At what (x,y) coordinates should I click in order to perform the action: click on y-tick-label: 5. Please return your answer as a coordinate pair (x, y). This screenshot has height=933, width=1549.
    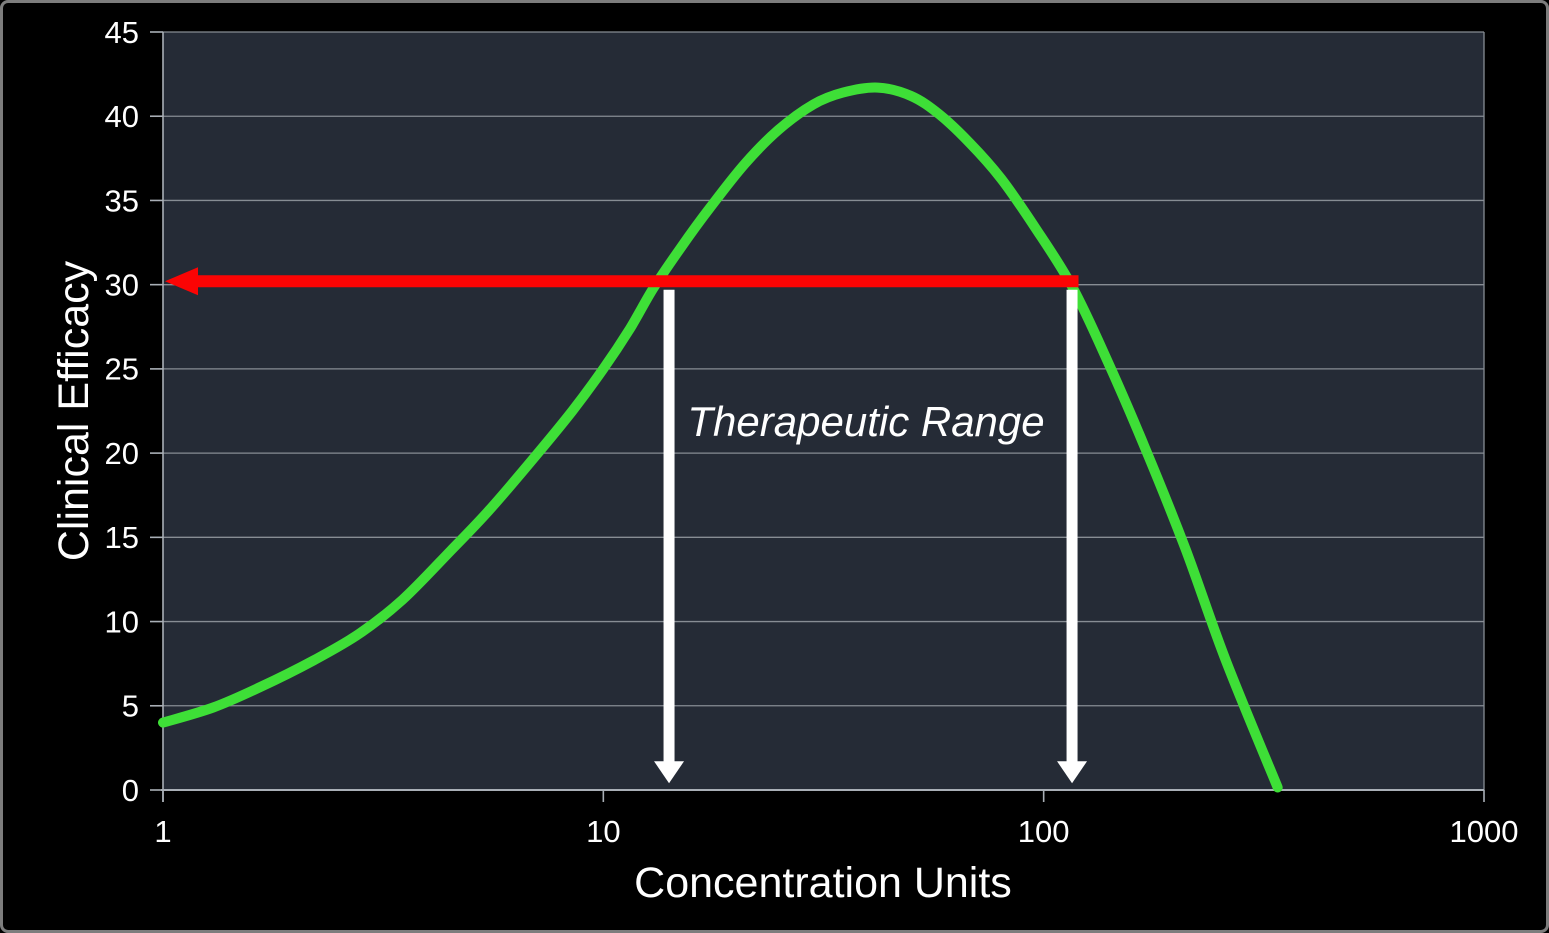
    Looking at the image, I should click on (130, 706).